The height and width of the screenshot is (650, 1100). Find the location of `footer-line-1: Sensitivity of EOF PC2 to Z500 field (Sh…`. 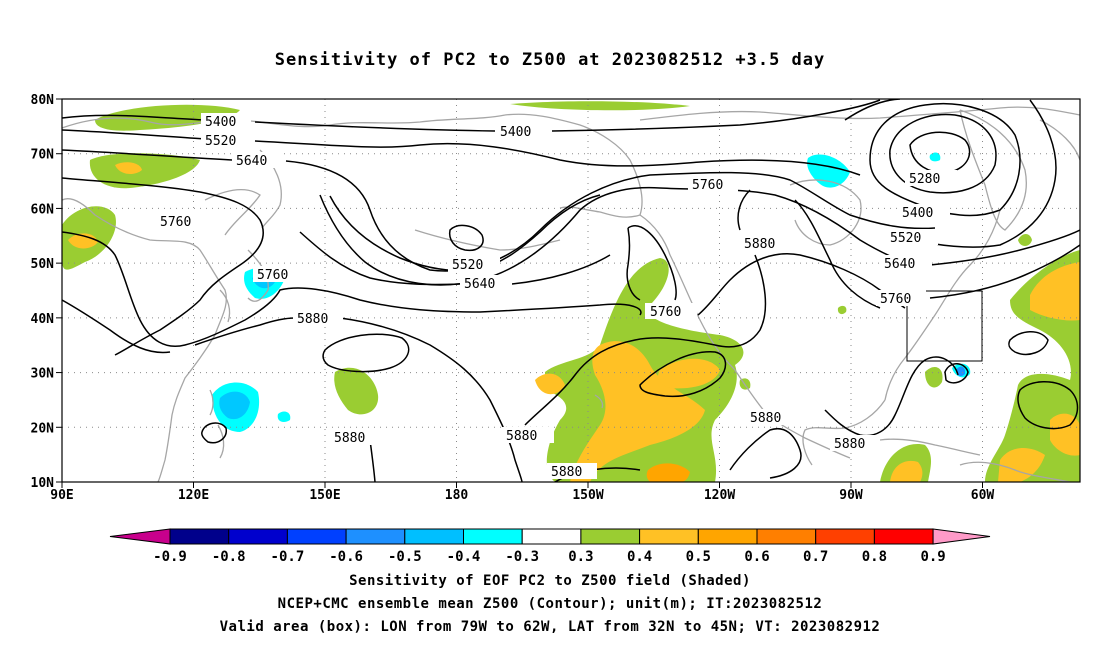

footer-line-1: Sensitivity of EOF PC2 to Z500 field (Sh… is located at coordinates (550, 581).